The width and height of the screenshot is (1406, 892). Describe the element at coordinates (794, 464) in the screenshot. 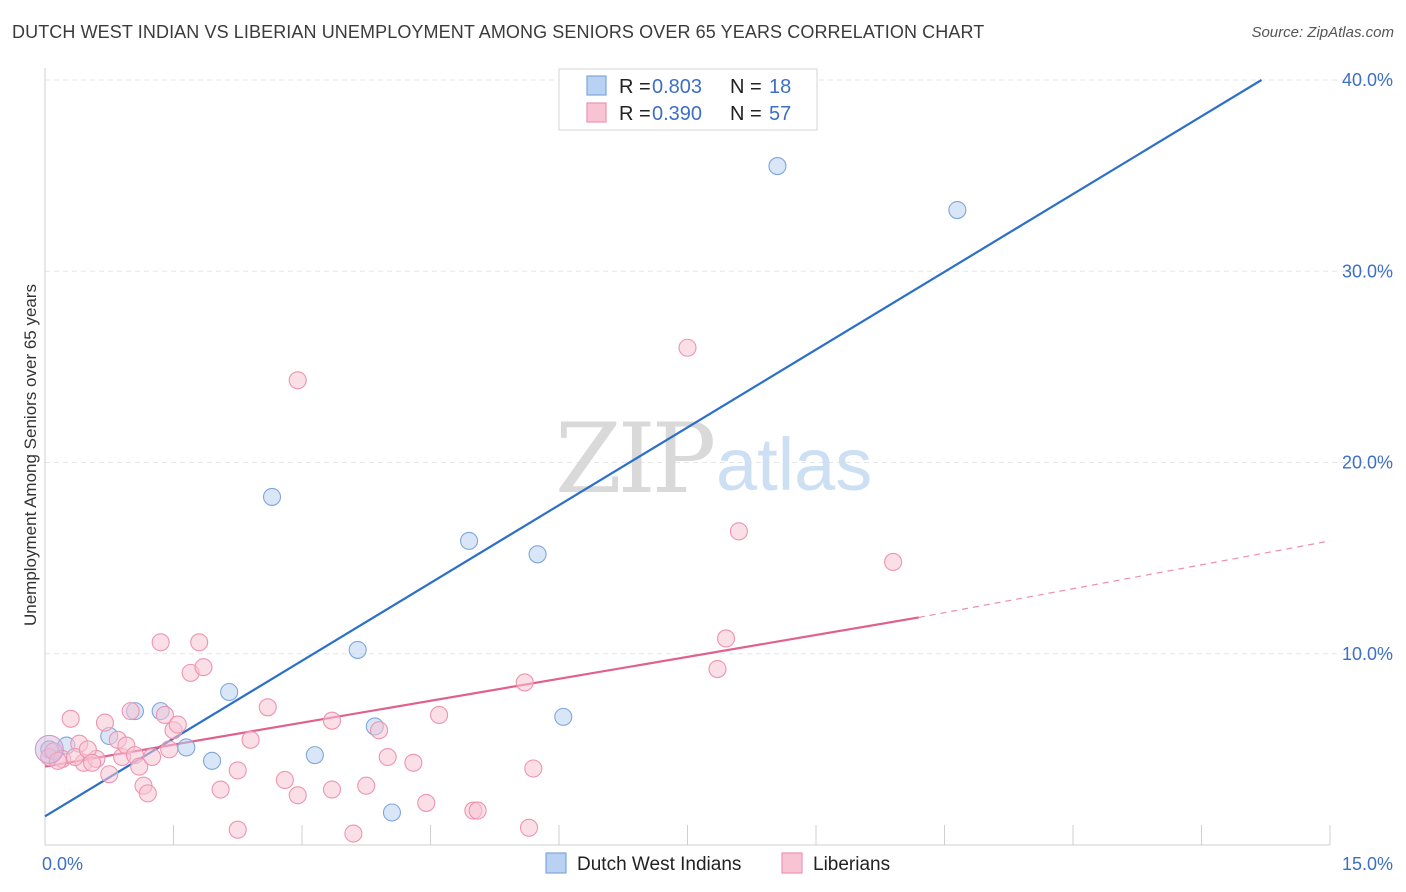

I see `watermark-atlas: atlas` at that location.